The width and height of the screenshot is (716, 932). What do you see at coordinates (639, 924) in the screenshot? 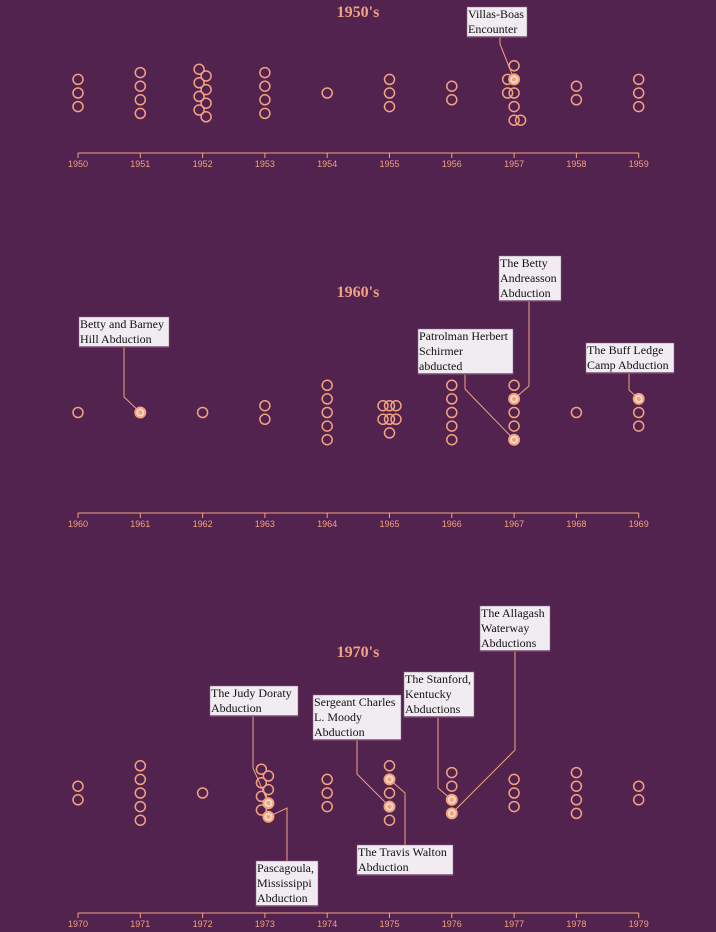
I see `x-tick-label: 1979` at bounding box center [639, 924].